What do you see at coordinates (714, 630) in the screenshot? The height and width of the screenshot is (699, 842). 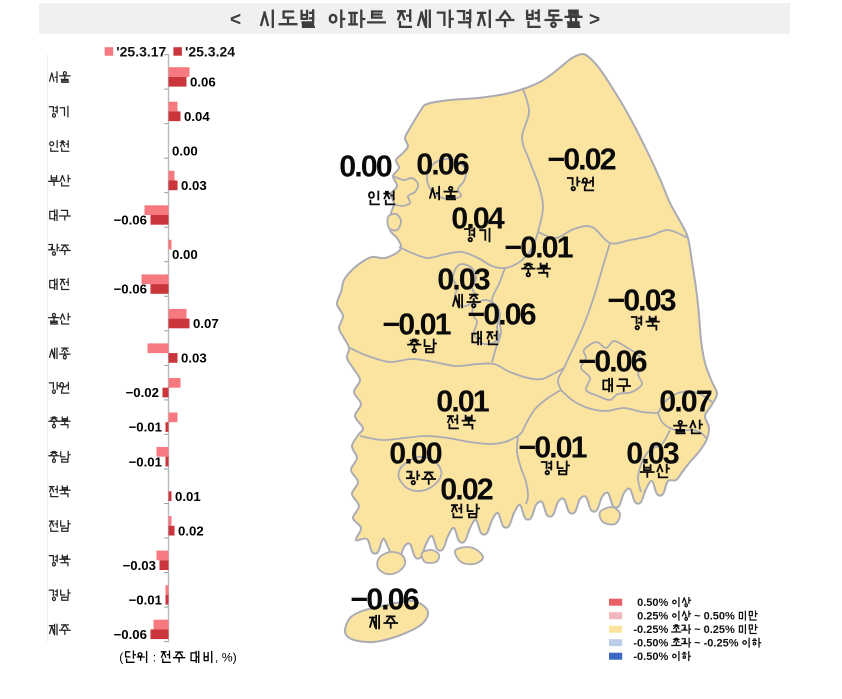 I see `svg-text: ~ 0.25%` at bounding box center [714, 630].